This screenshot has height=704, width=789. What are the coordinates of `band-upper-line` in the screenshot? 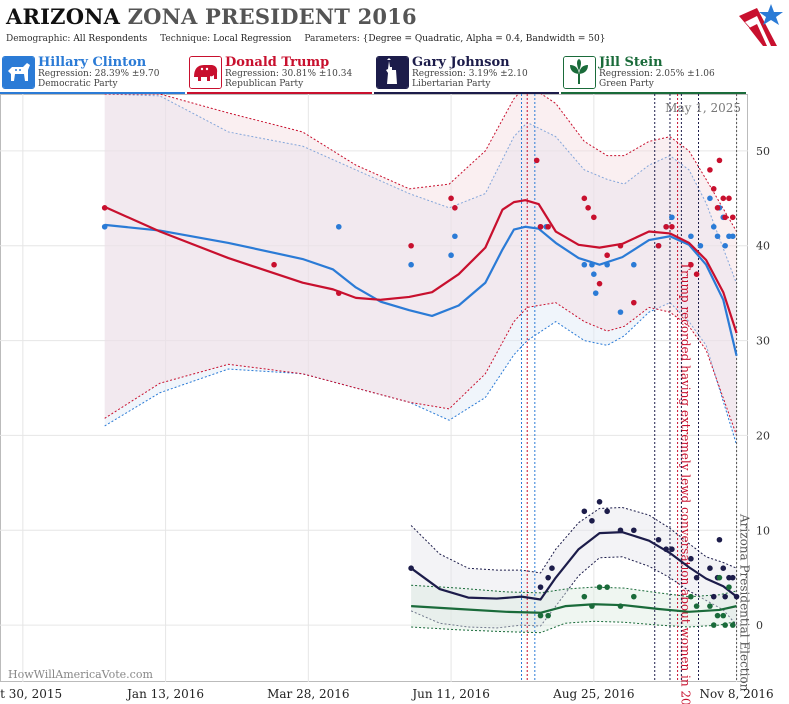 It's located at (574, 591).